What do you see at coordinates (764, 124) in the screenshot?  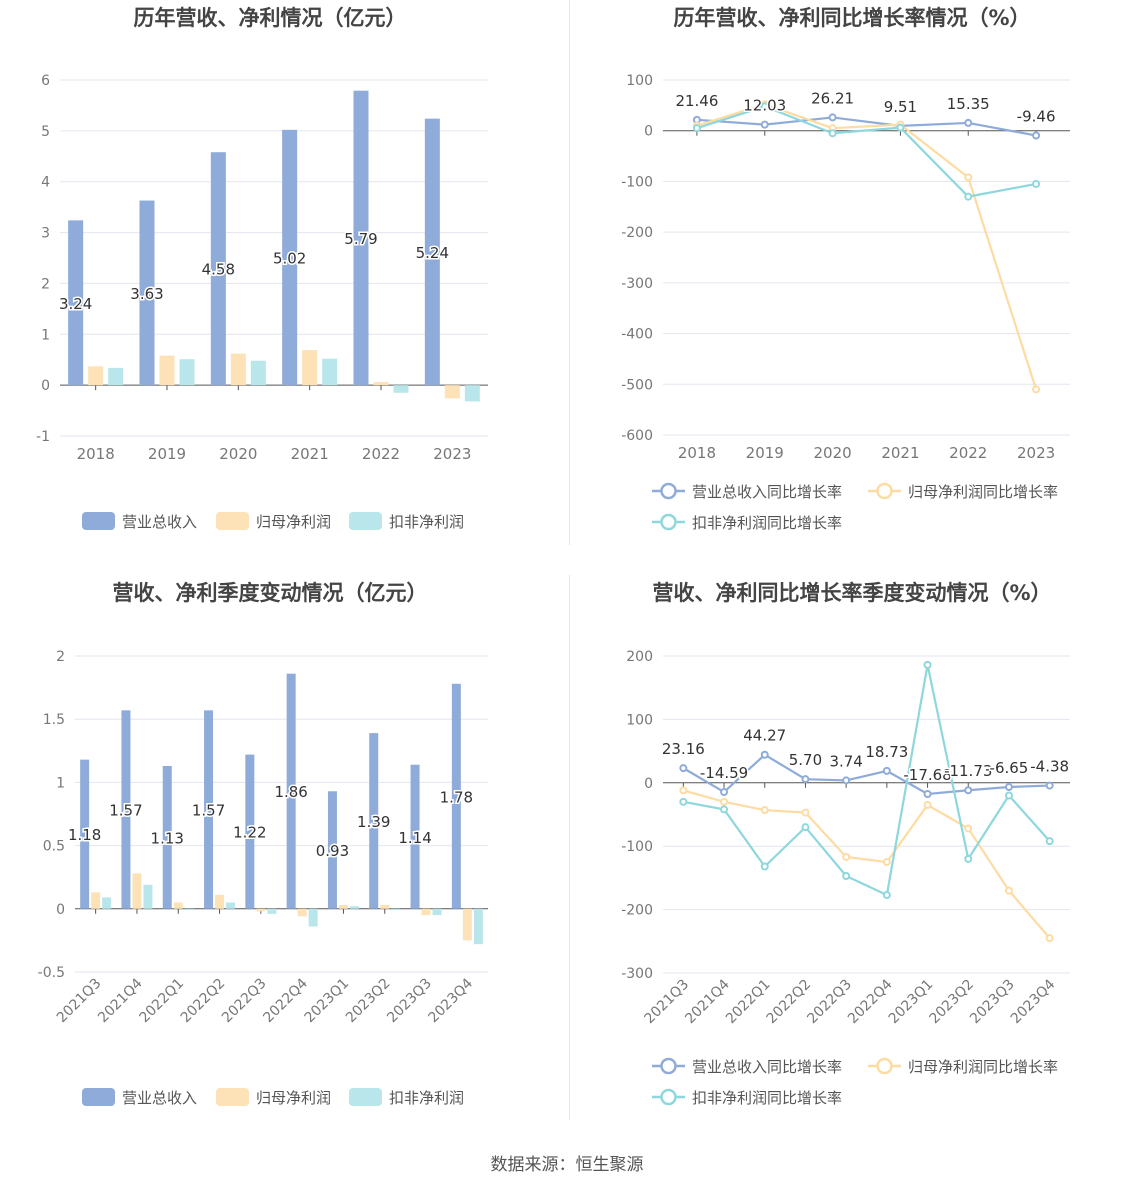 I see `point-营业总收入同比增长率-2019` at bounding box center [764, 124].